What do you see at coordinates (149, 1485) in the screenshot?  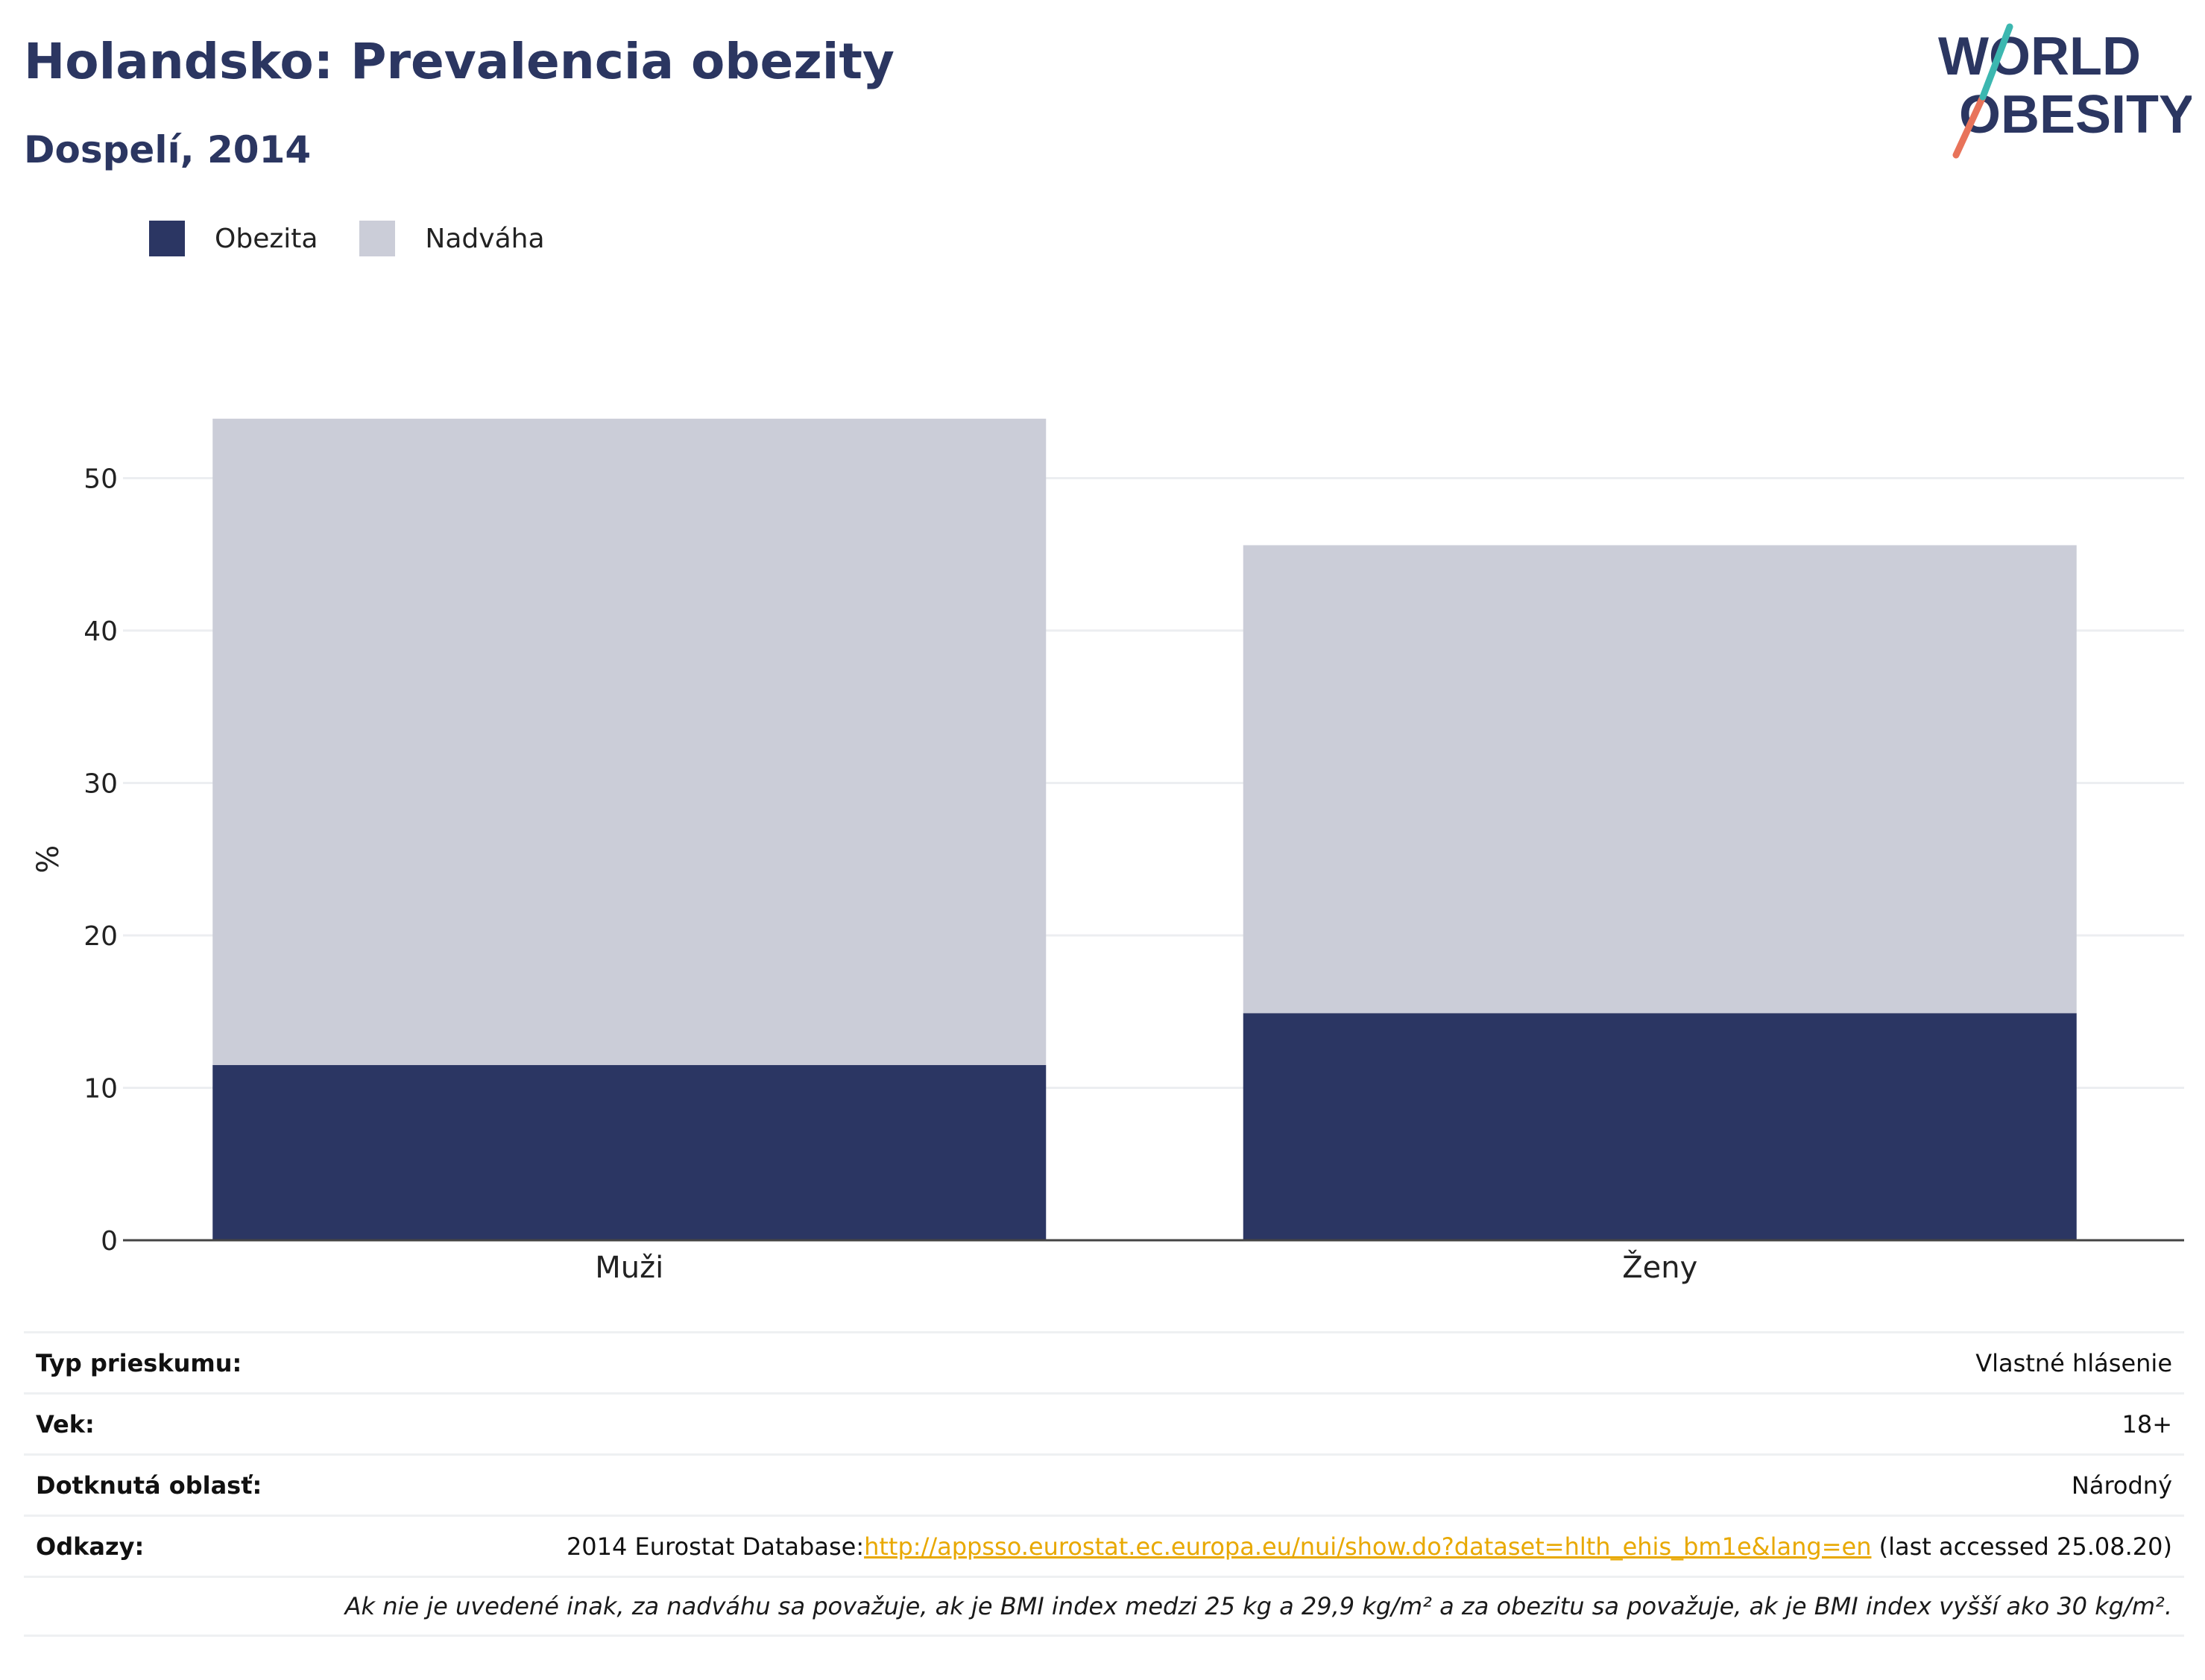 I see `area-label: Dotknutá oblasť:` at bounding box center [149, 1485].